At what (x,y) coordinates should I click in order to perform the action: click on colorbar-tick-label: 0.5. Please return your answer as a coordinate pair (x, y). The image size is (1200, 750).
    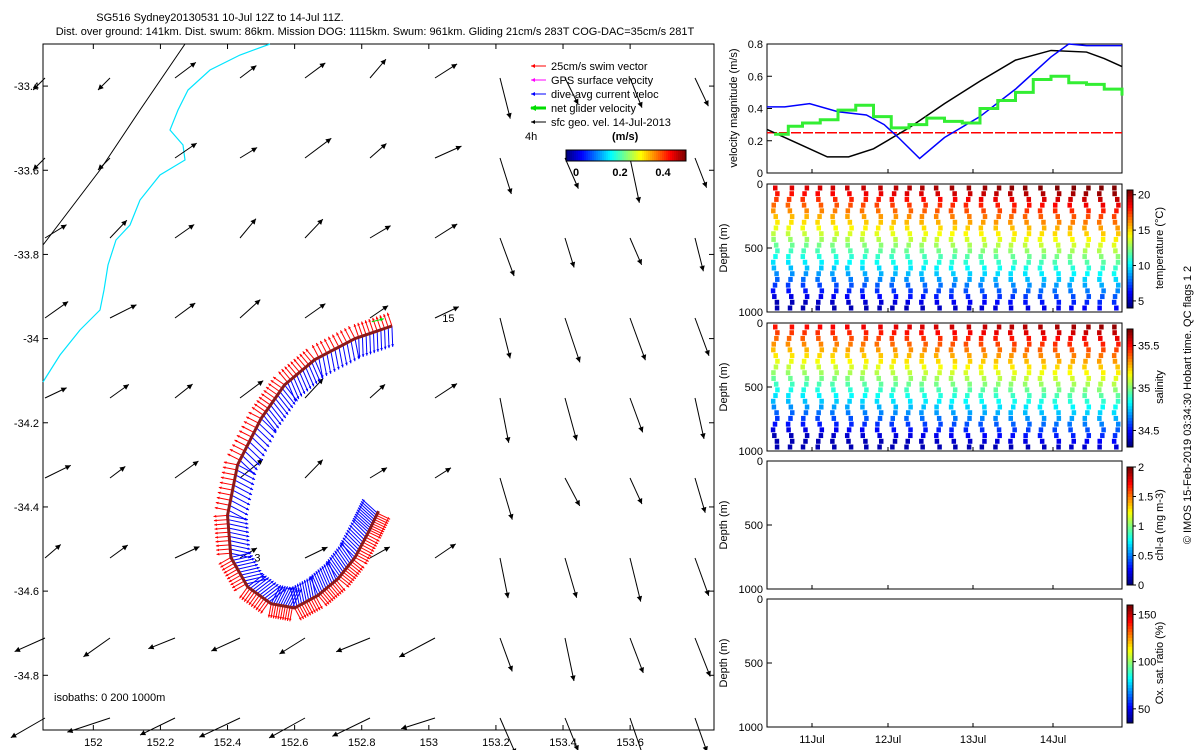
    Looking at the image, I should click on (1145, 557).